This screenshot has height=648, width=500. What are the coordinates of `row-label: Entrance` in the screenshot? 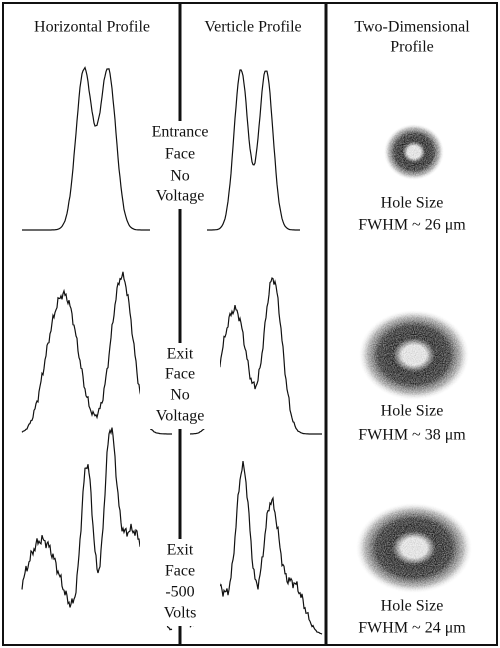 It's located at (180, 132).